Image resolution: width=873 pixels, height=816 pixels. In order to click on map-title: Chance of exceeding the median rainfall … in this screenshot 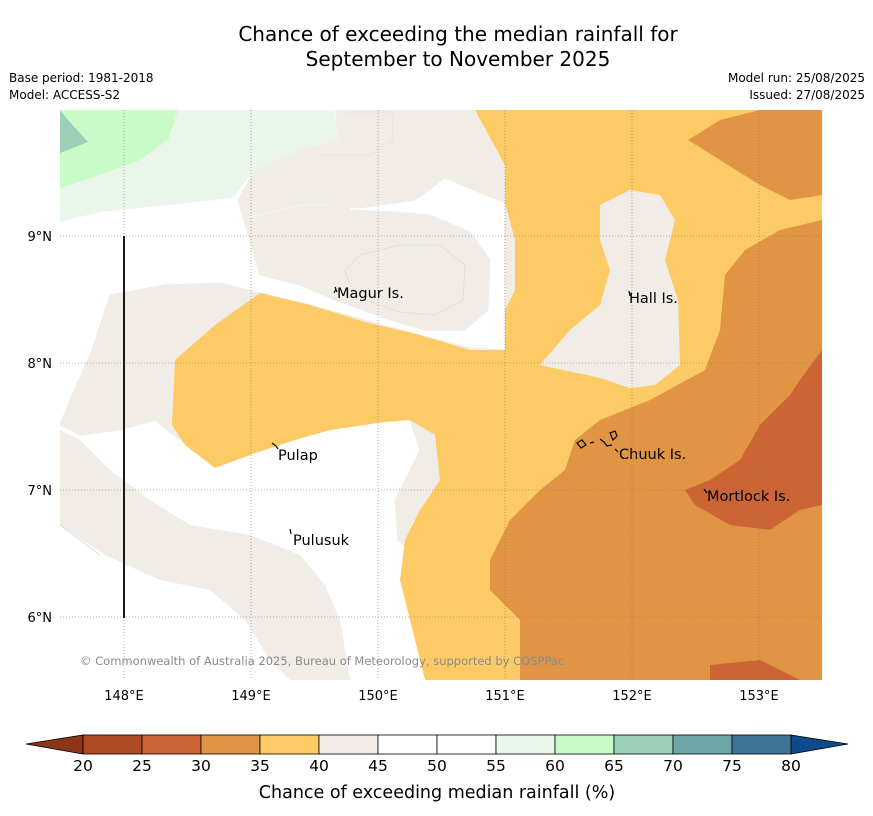, I will do `click(436, 47)`.